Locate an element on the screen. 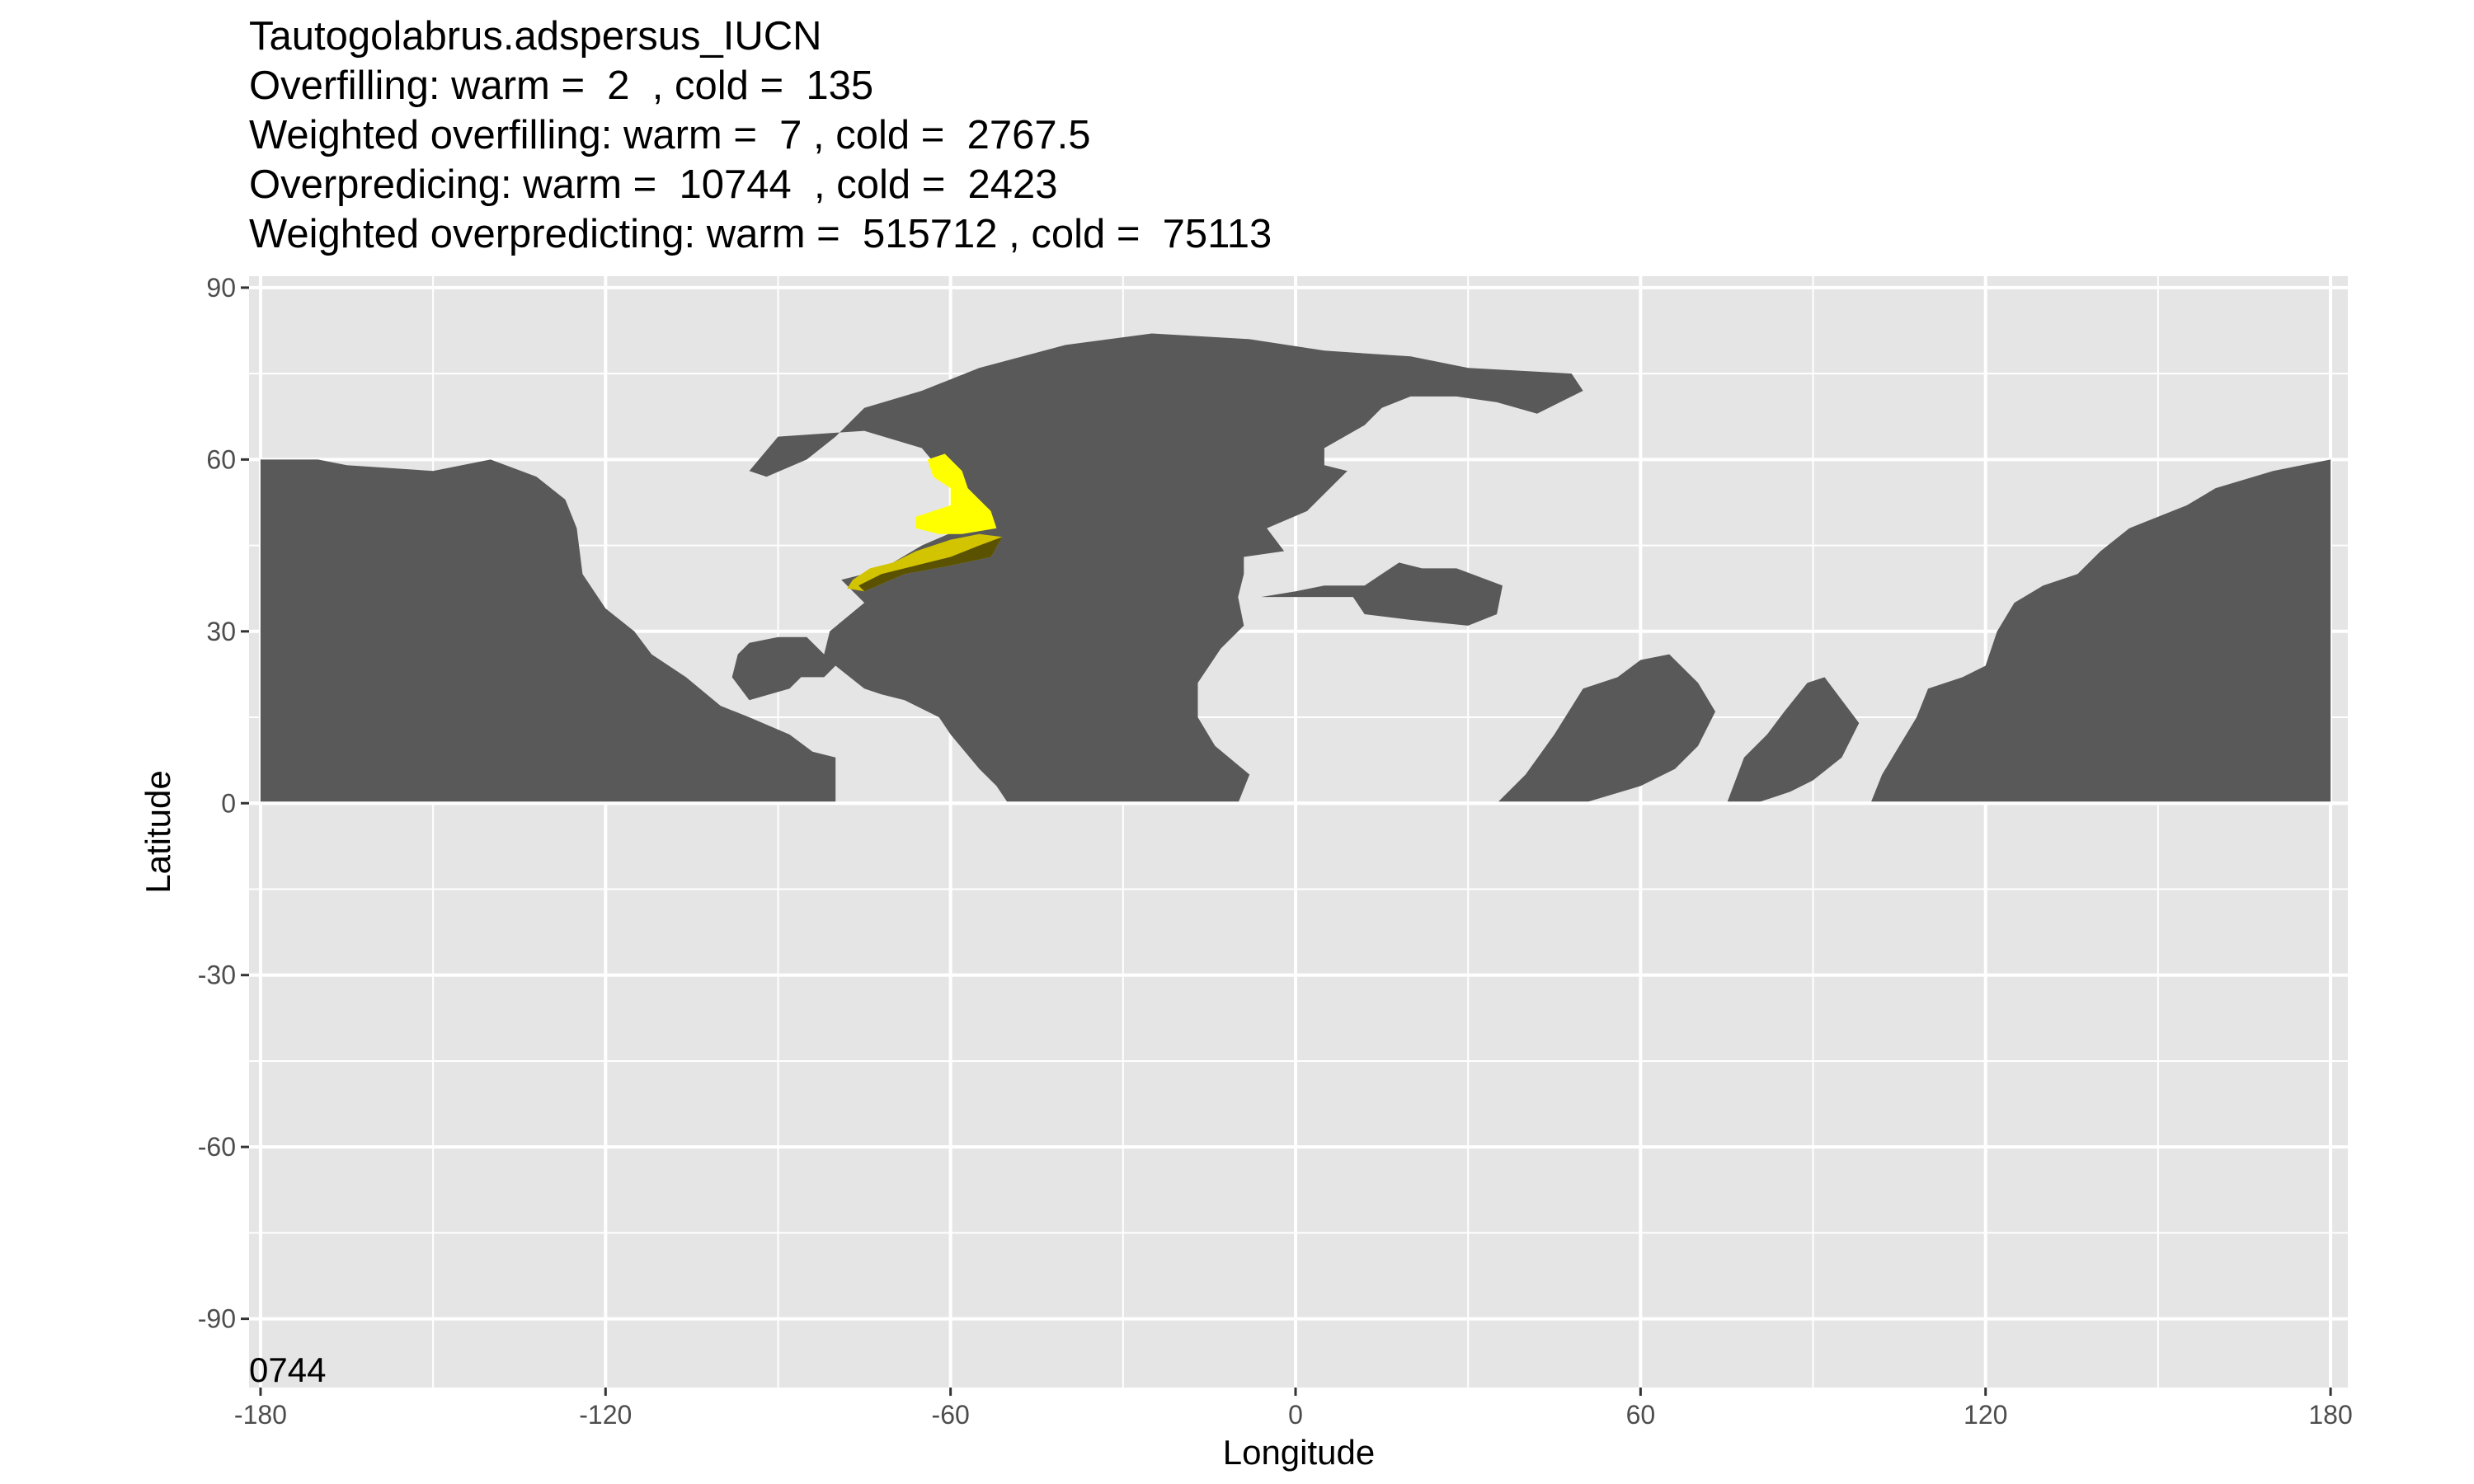 The width and height of the screenshot is (2474, 1484). chart-title-species: Tautogolabrus.adspersus_IUCN is located at coordinates (535, 36).